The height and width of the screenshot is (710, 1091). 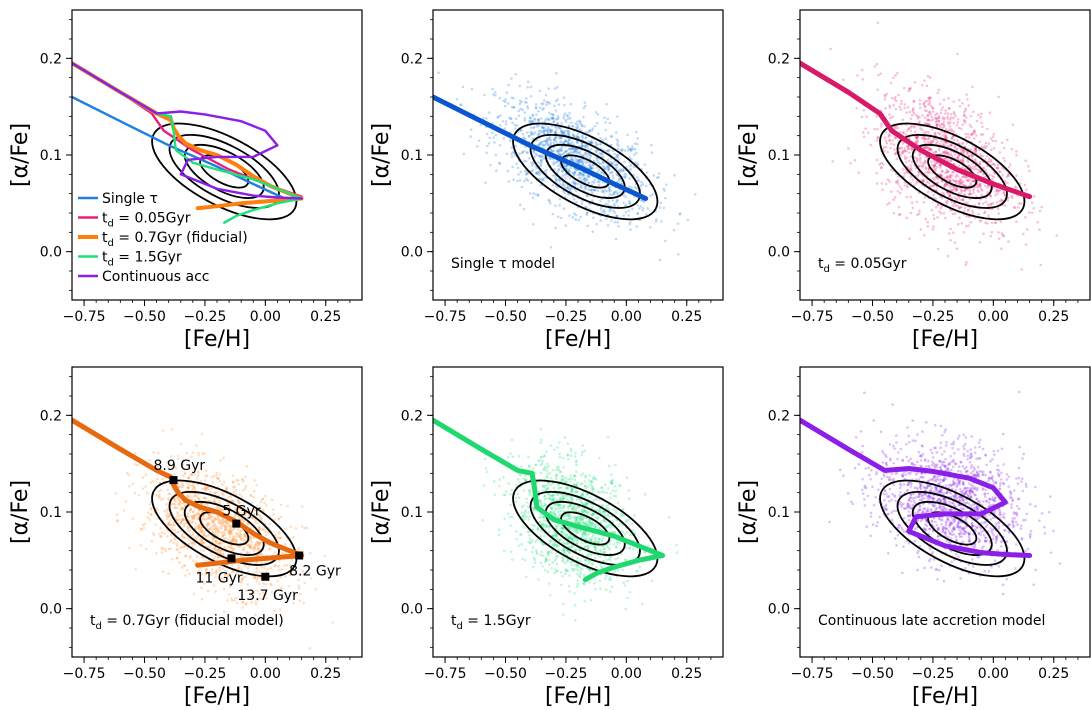 What do you see at coordinates (236, 523) in the screenshot?
I see `age-marker` at bounding box center [236, 523].